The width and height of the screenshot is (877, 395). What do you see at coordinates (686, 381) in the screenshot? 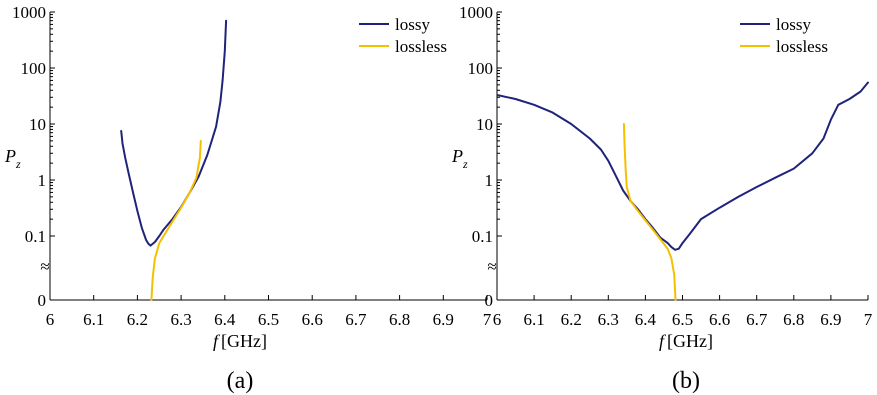
I see `panel-label: (b)` at bounding box center [686, 381].